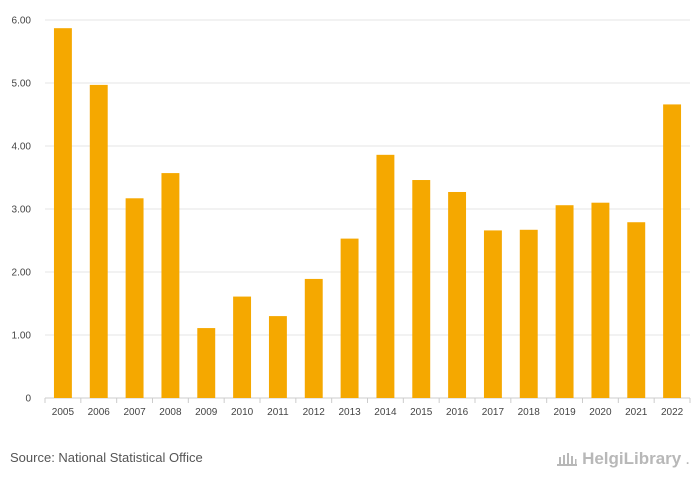 The width and height of the screenshot is (700, 483). I want to click on bar-2020, so click(600, 300).